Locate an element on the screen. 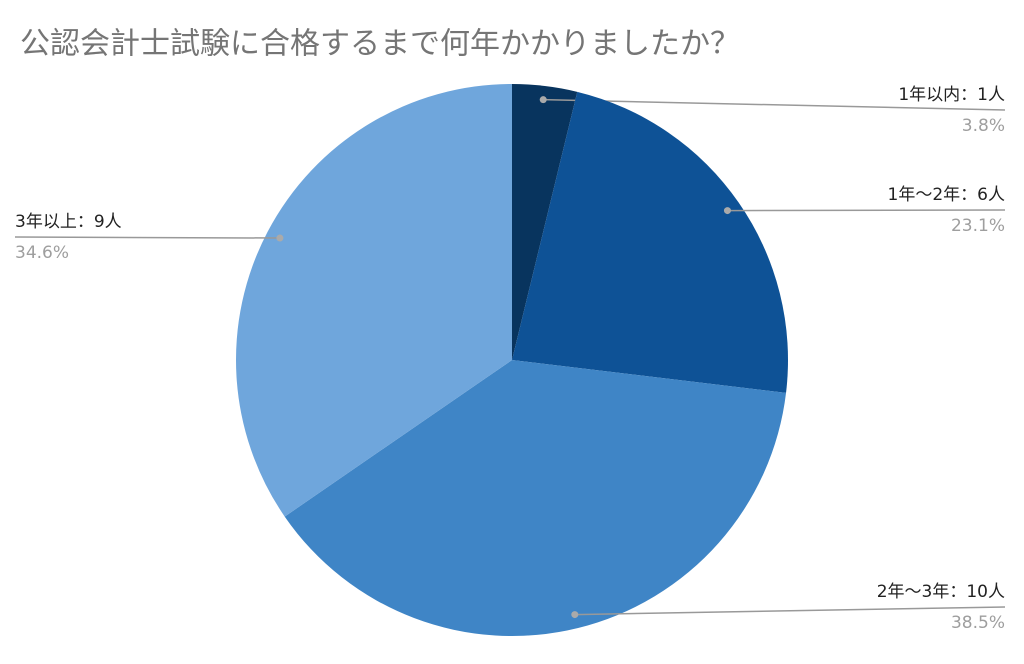  slice-percent: 34.6% is located at coordinates (42, 253).